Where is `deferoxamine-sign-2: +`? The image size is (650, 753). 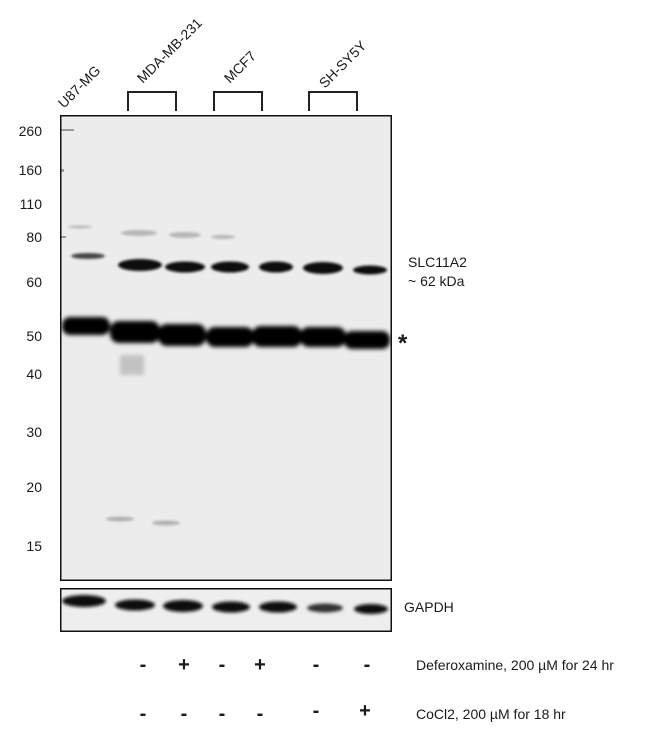
deferoxamine-sign-2: + is located at coordinates (184, 665).